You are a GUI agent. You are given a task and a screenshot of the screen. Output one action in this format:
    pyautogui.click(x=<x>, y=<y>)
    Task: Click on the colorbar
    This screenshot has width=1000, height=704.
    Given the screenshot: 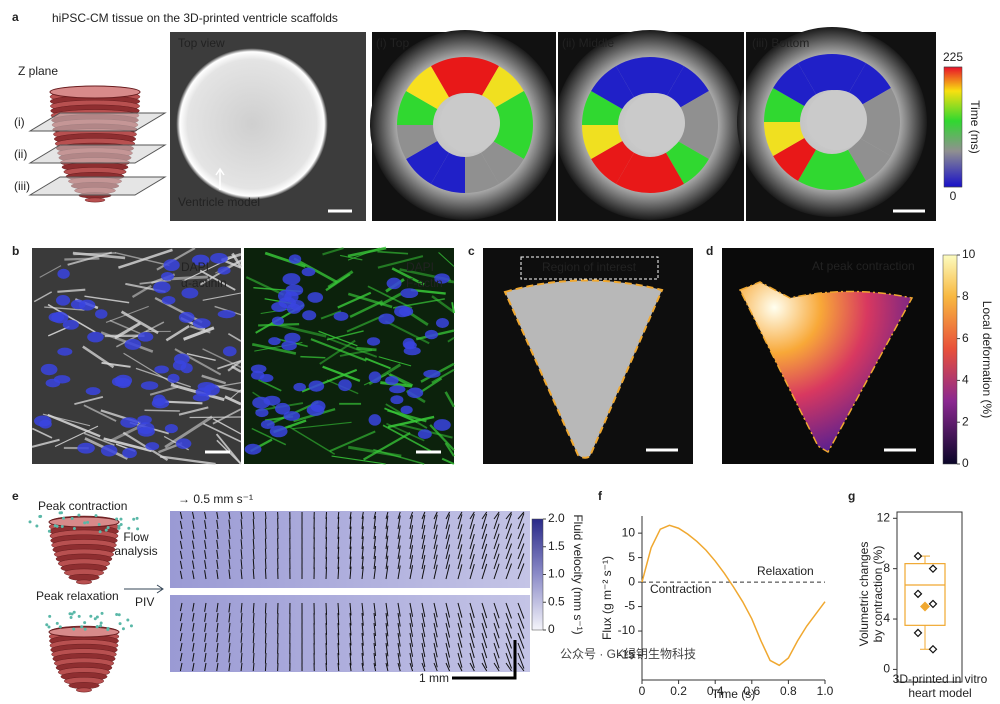 What is the action you would take?
    pyautogui.click(x=953, y=127)
    